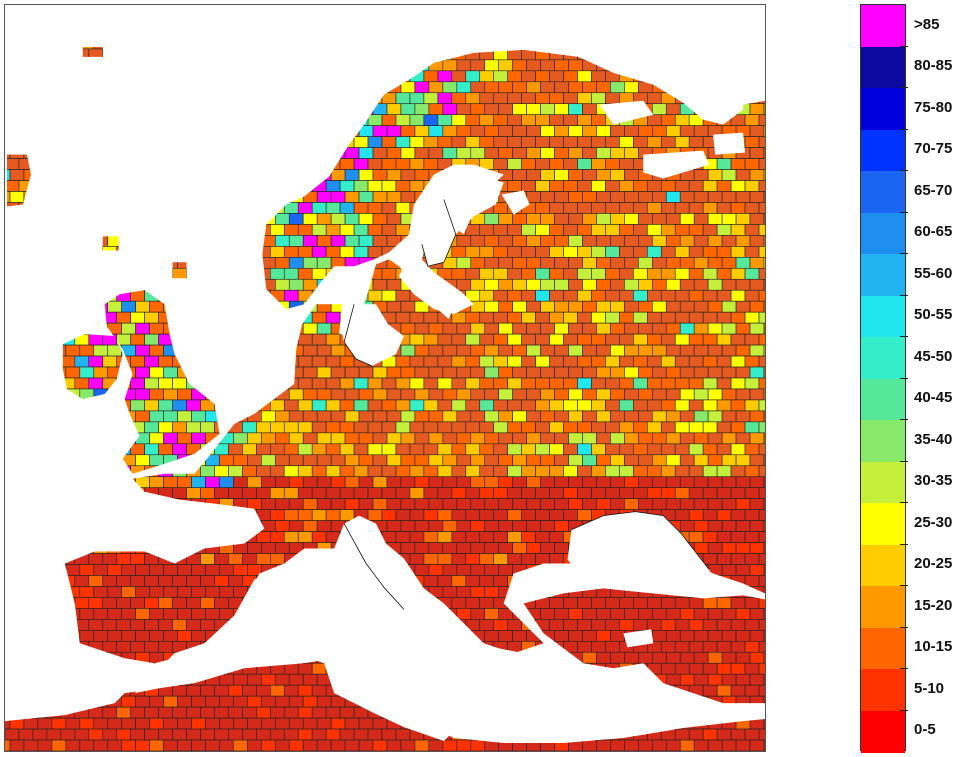 The height and width of the screenshot is (757, 975). What do you see at coordinates (883, 233) in the screenshot?
I see `legend-swatch` at bounding box center [883, 233].